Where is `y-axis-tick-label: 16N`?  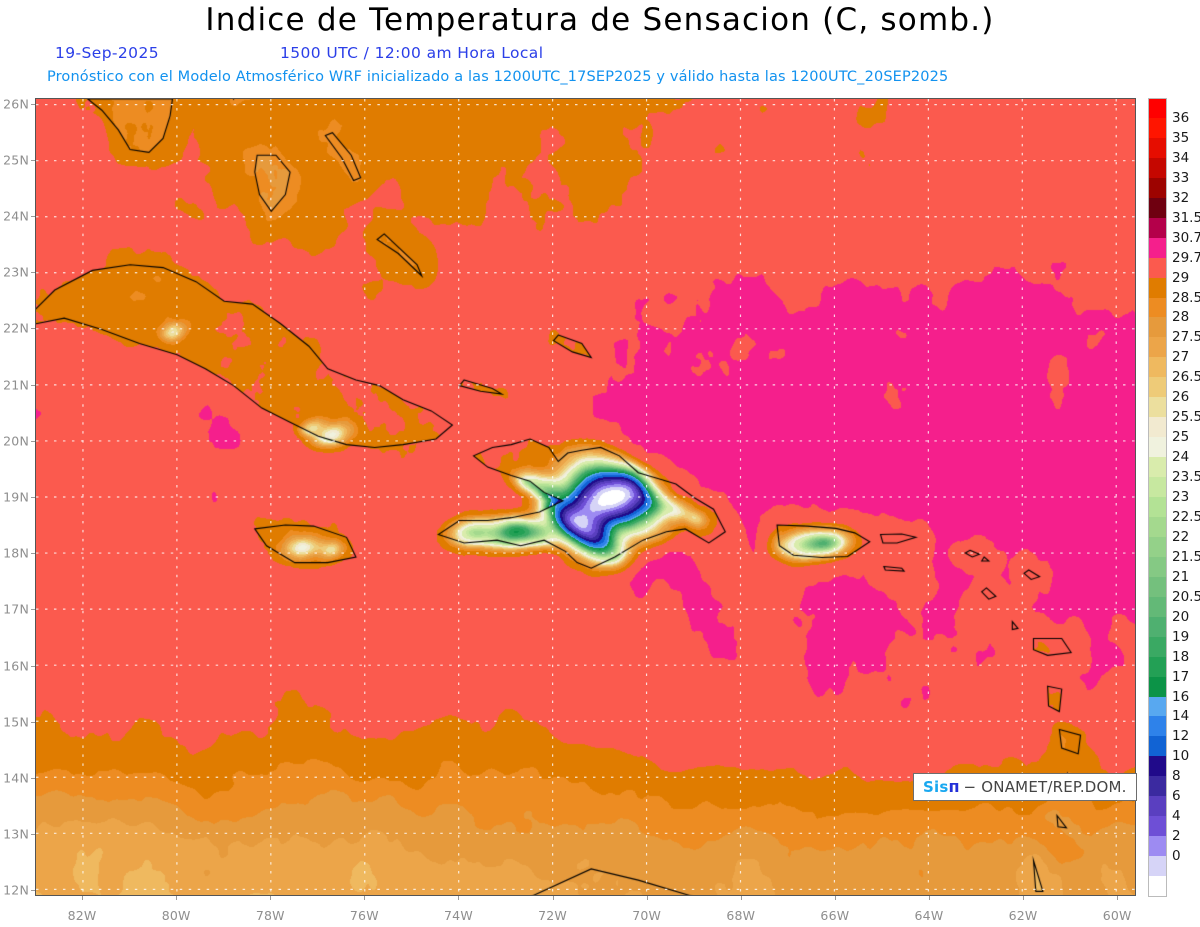
y-axis-tick-label: 16N is located at coordinates (16, 666).